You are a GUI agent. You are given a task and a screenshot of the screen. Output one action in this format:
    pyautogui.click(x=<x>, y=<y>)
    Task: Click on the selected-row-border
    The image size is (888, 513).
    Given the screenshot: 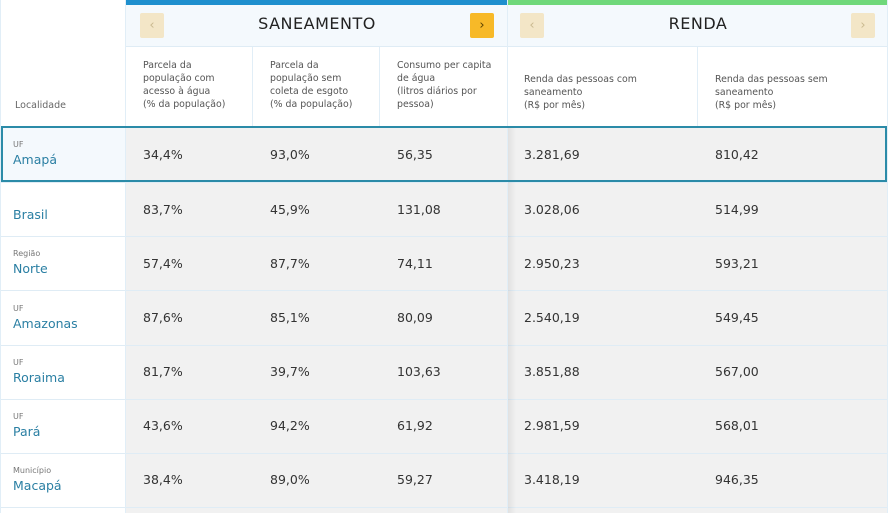 What is the action you would take?
    pyautogui.click(x=444, y=154)
    